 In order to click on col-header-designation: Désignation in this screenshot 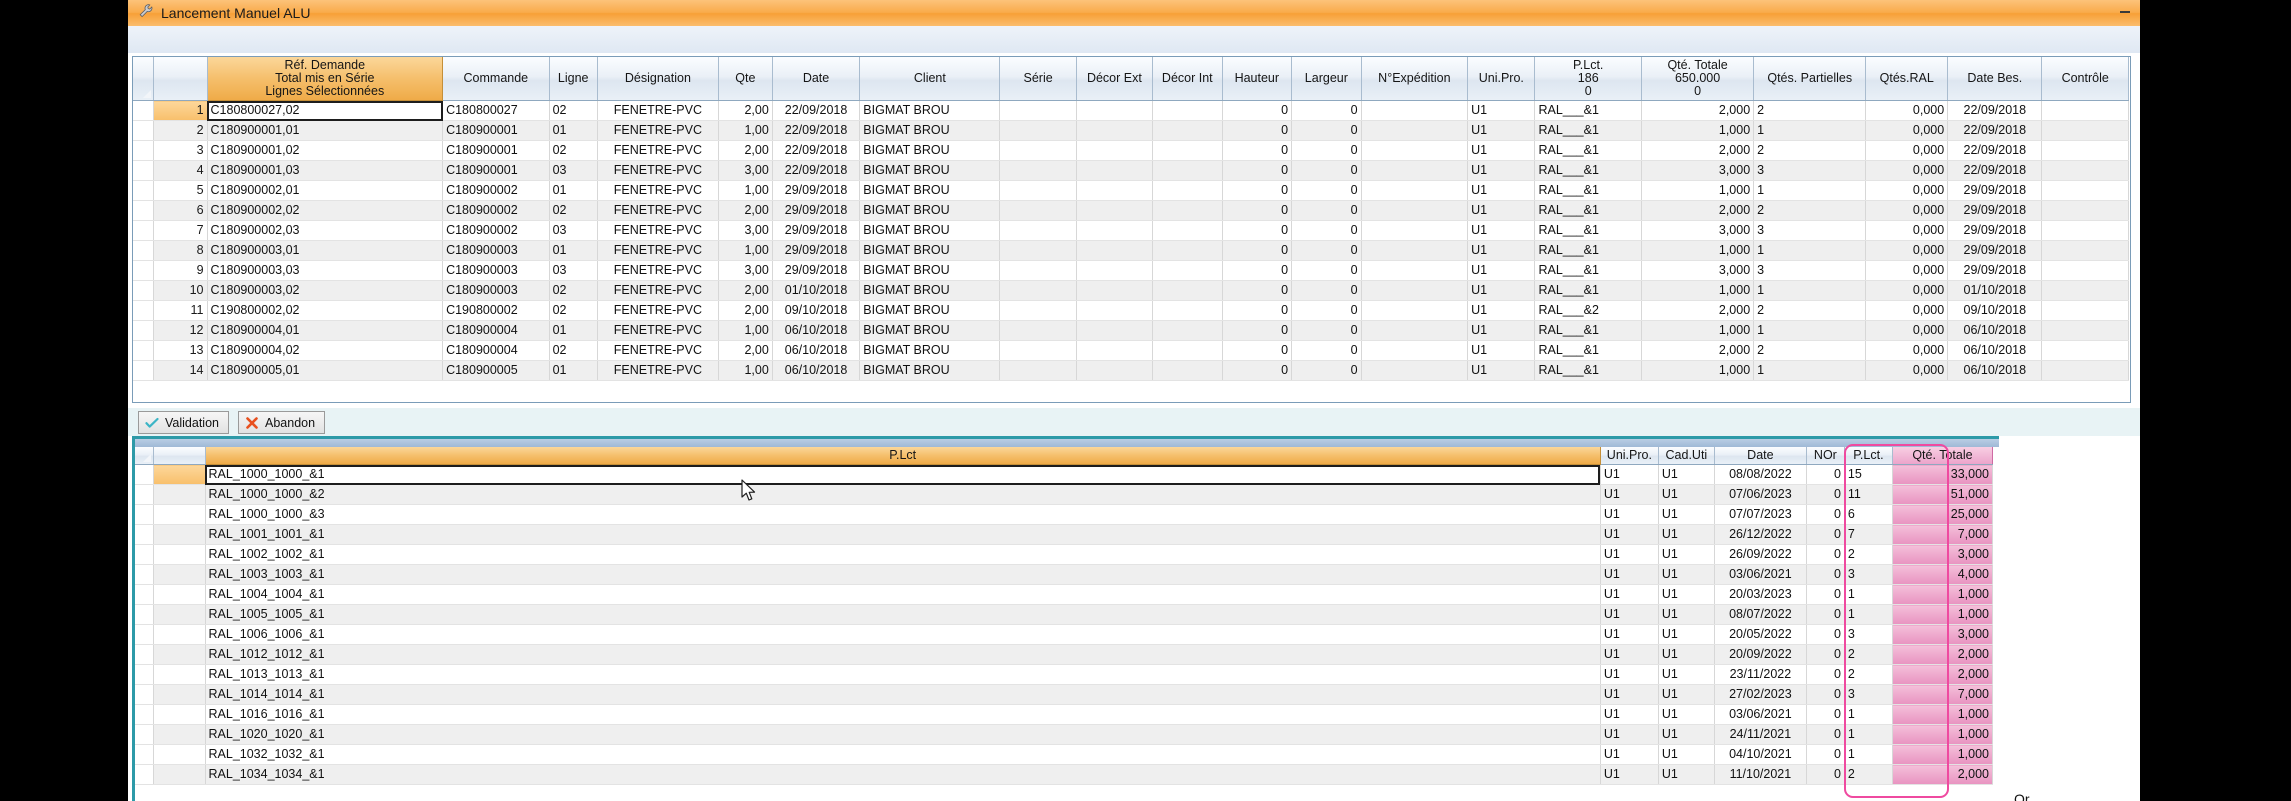, I will do `click(658, 79)`.